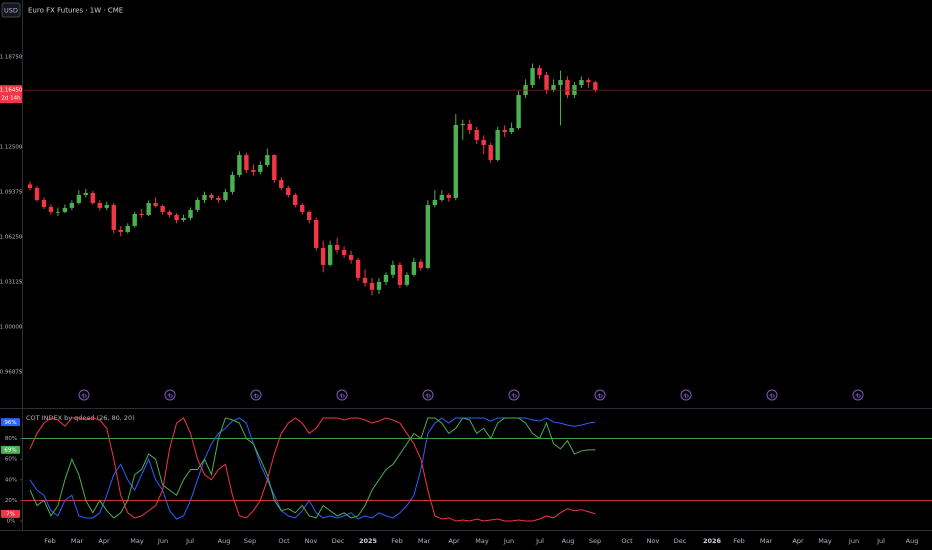 This screenshot has height=550, width=932. I want to click on current-price-box, so click(11, 94).